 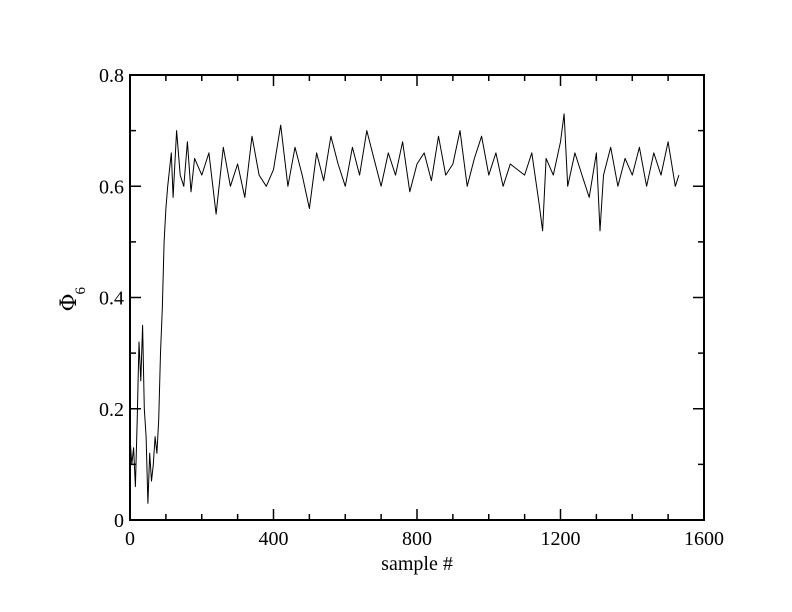 What do you see at coordinates (119, 521) in the screenshot?
I see `y-tick-label: 0` at bounding box center [119, 521].